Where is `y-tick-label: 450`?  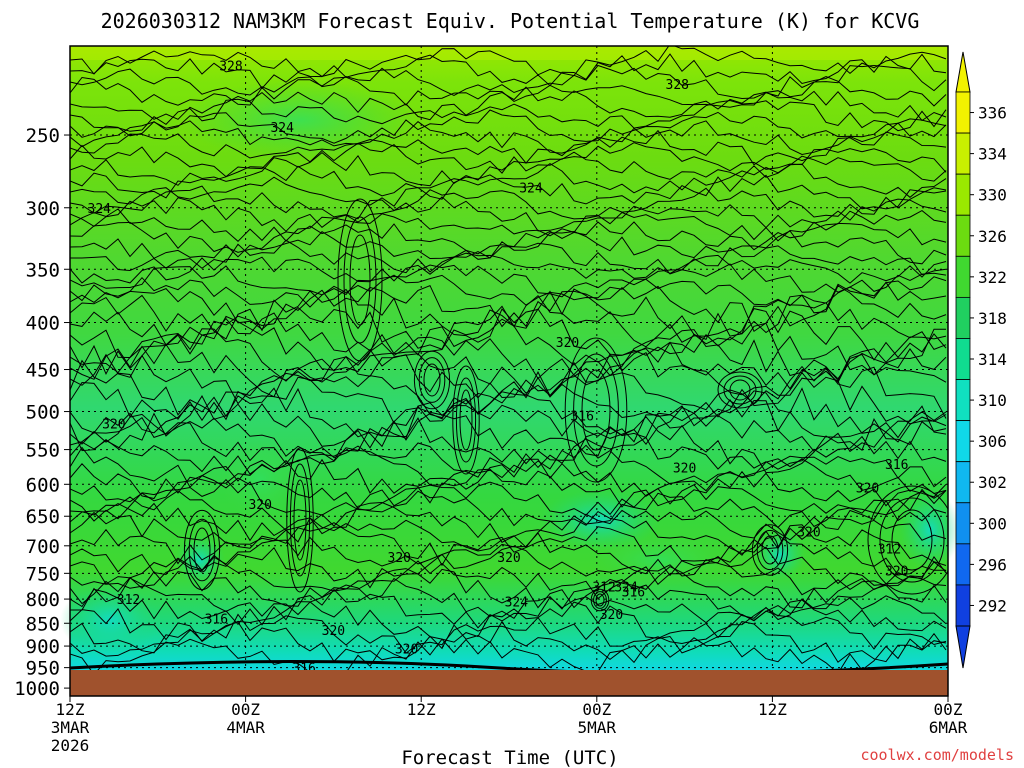
y-tick-label: 450 is located at coordinates (43, 371).